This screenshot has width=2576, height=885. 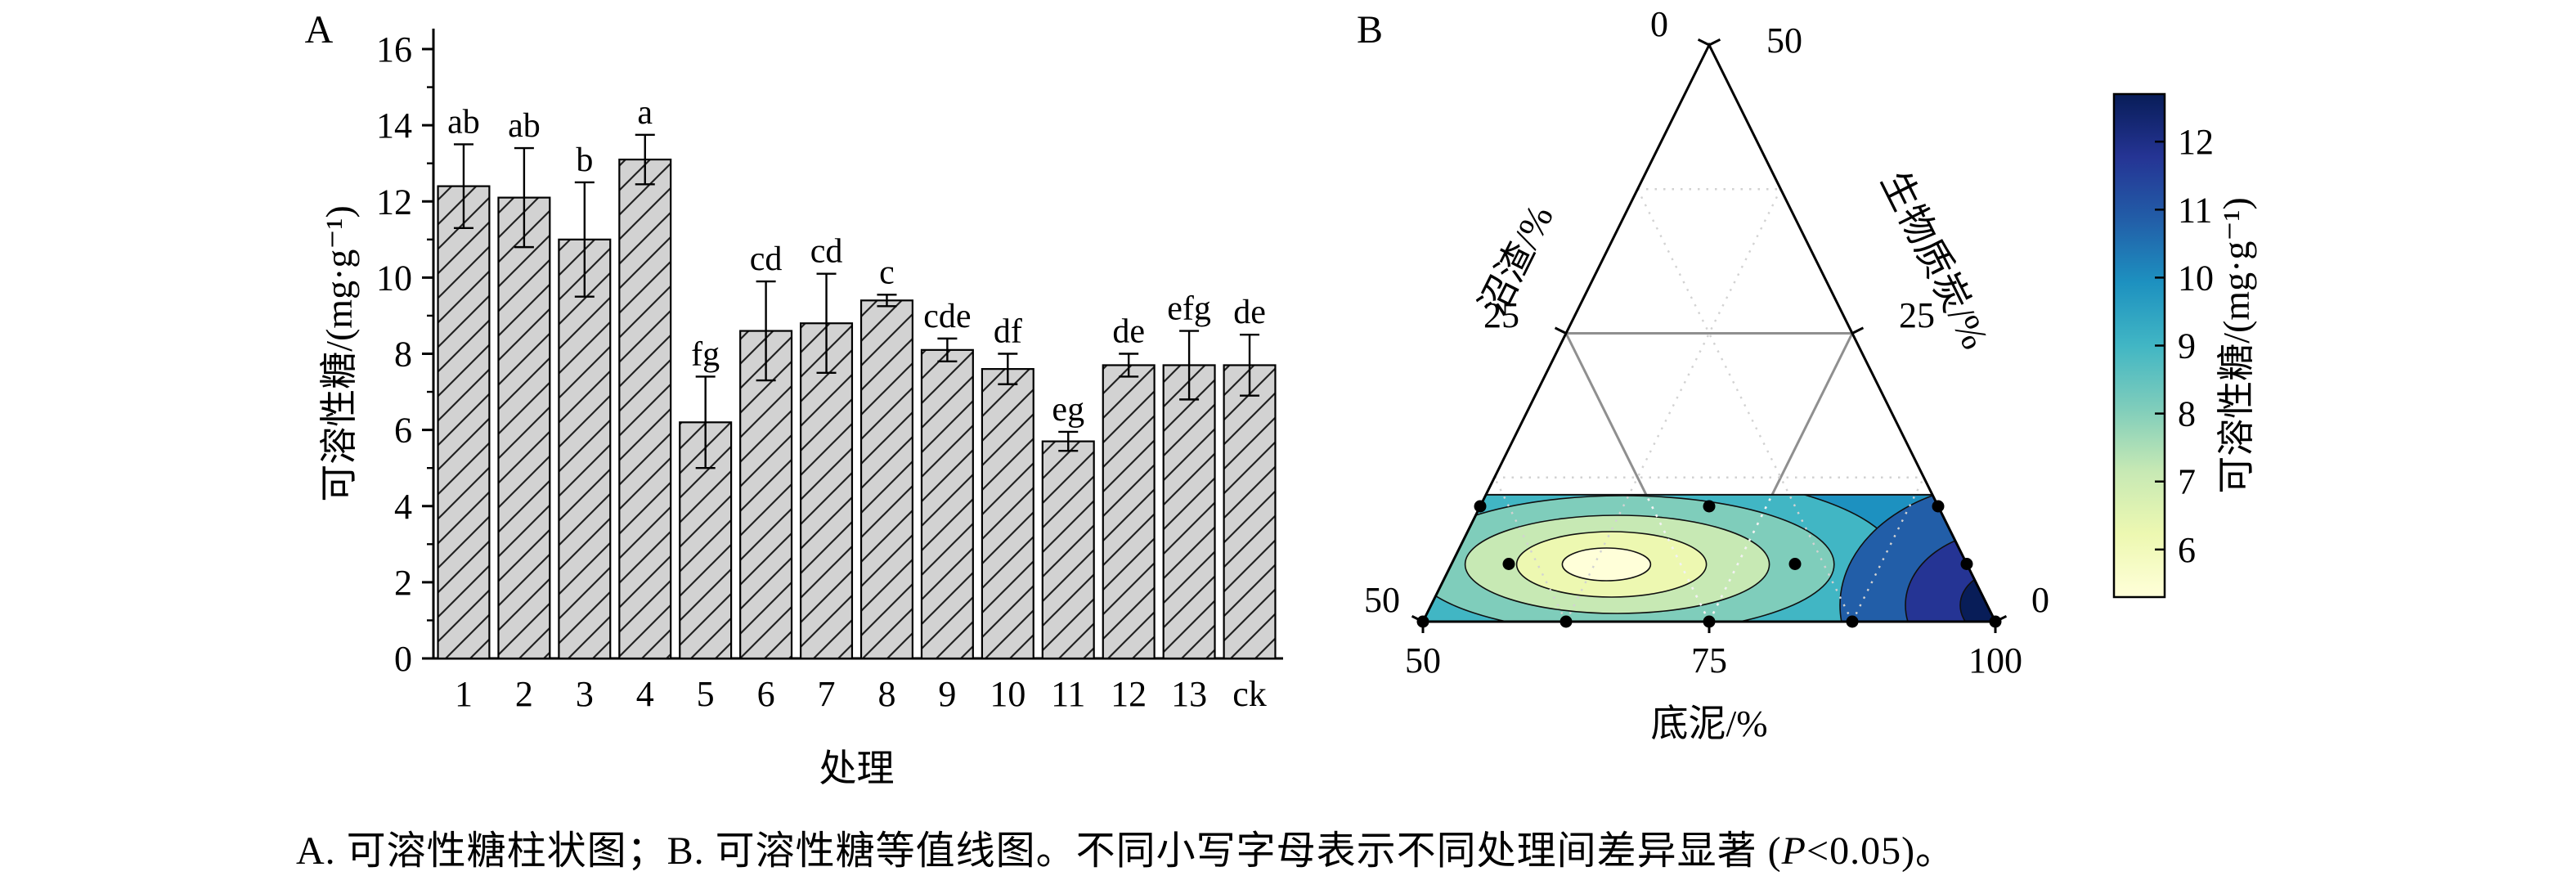 I want to click on right-axis-tick-label: 0, so click(x=2040, y=600).